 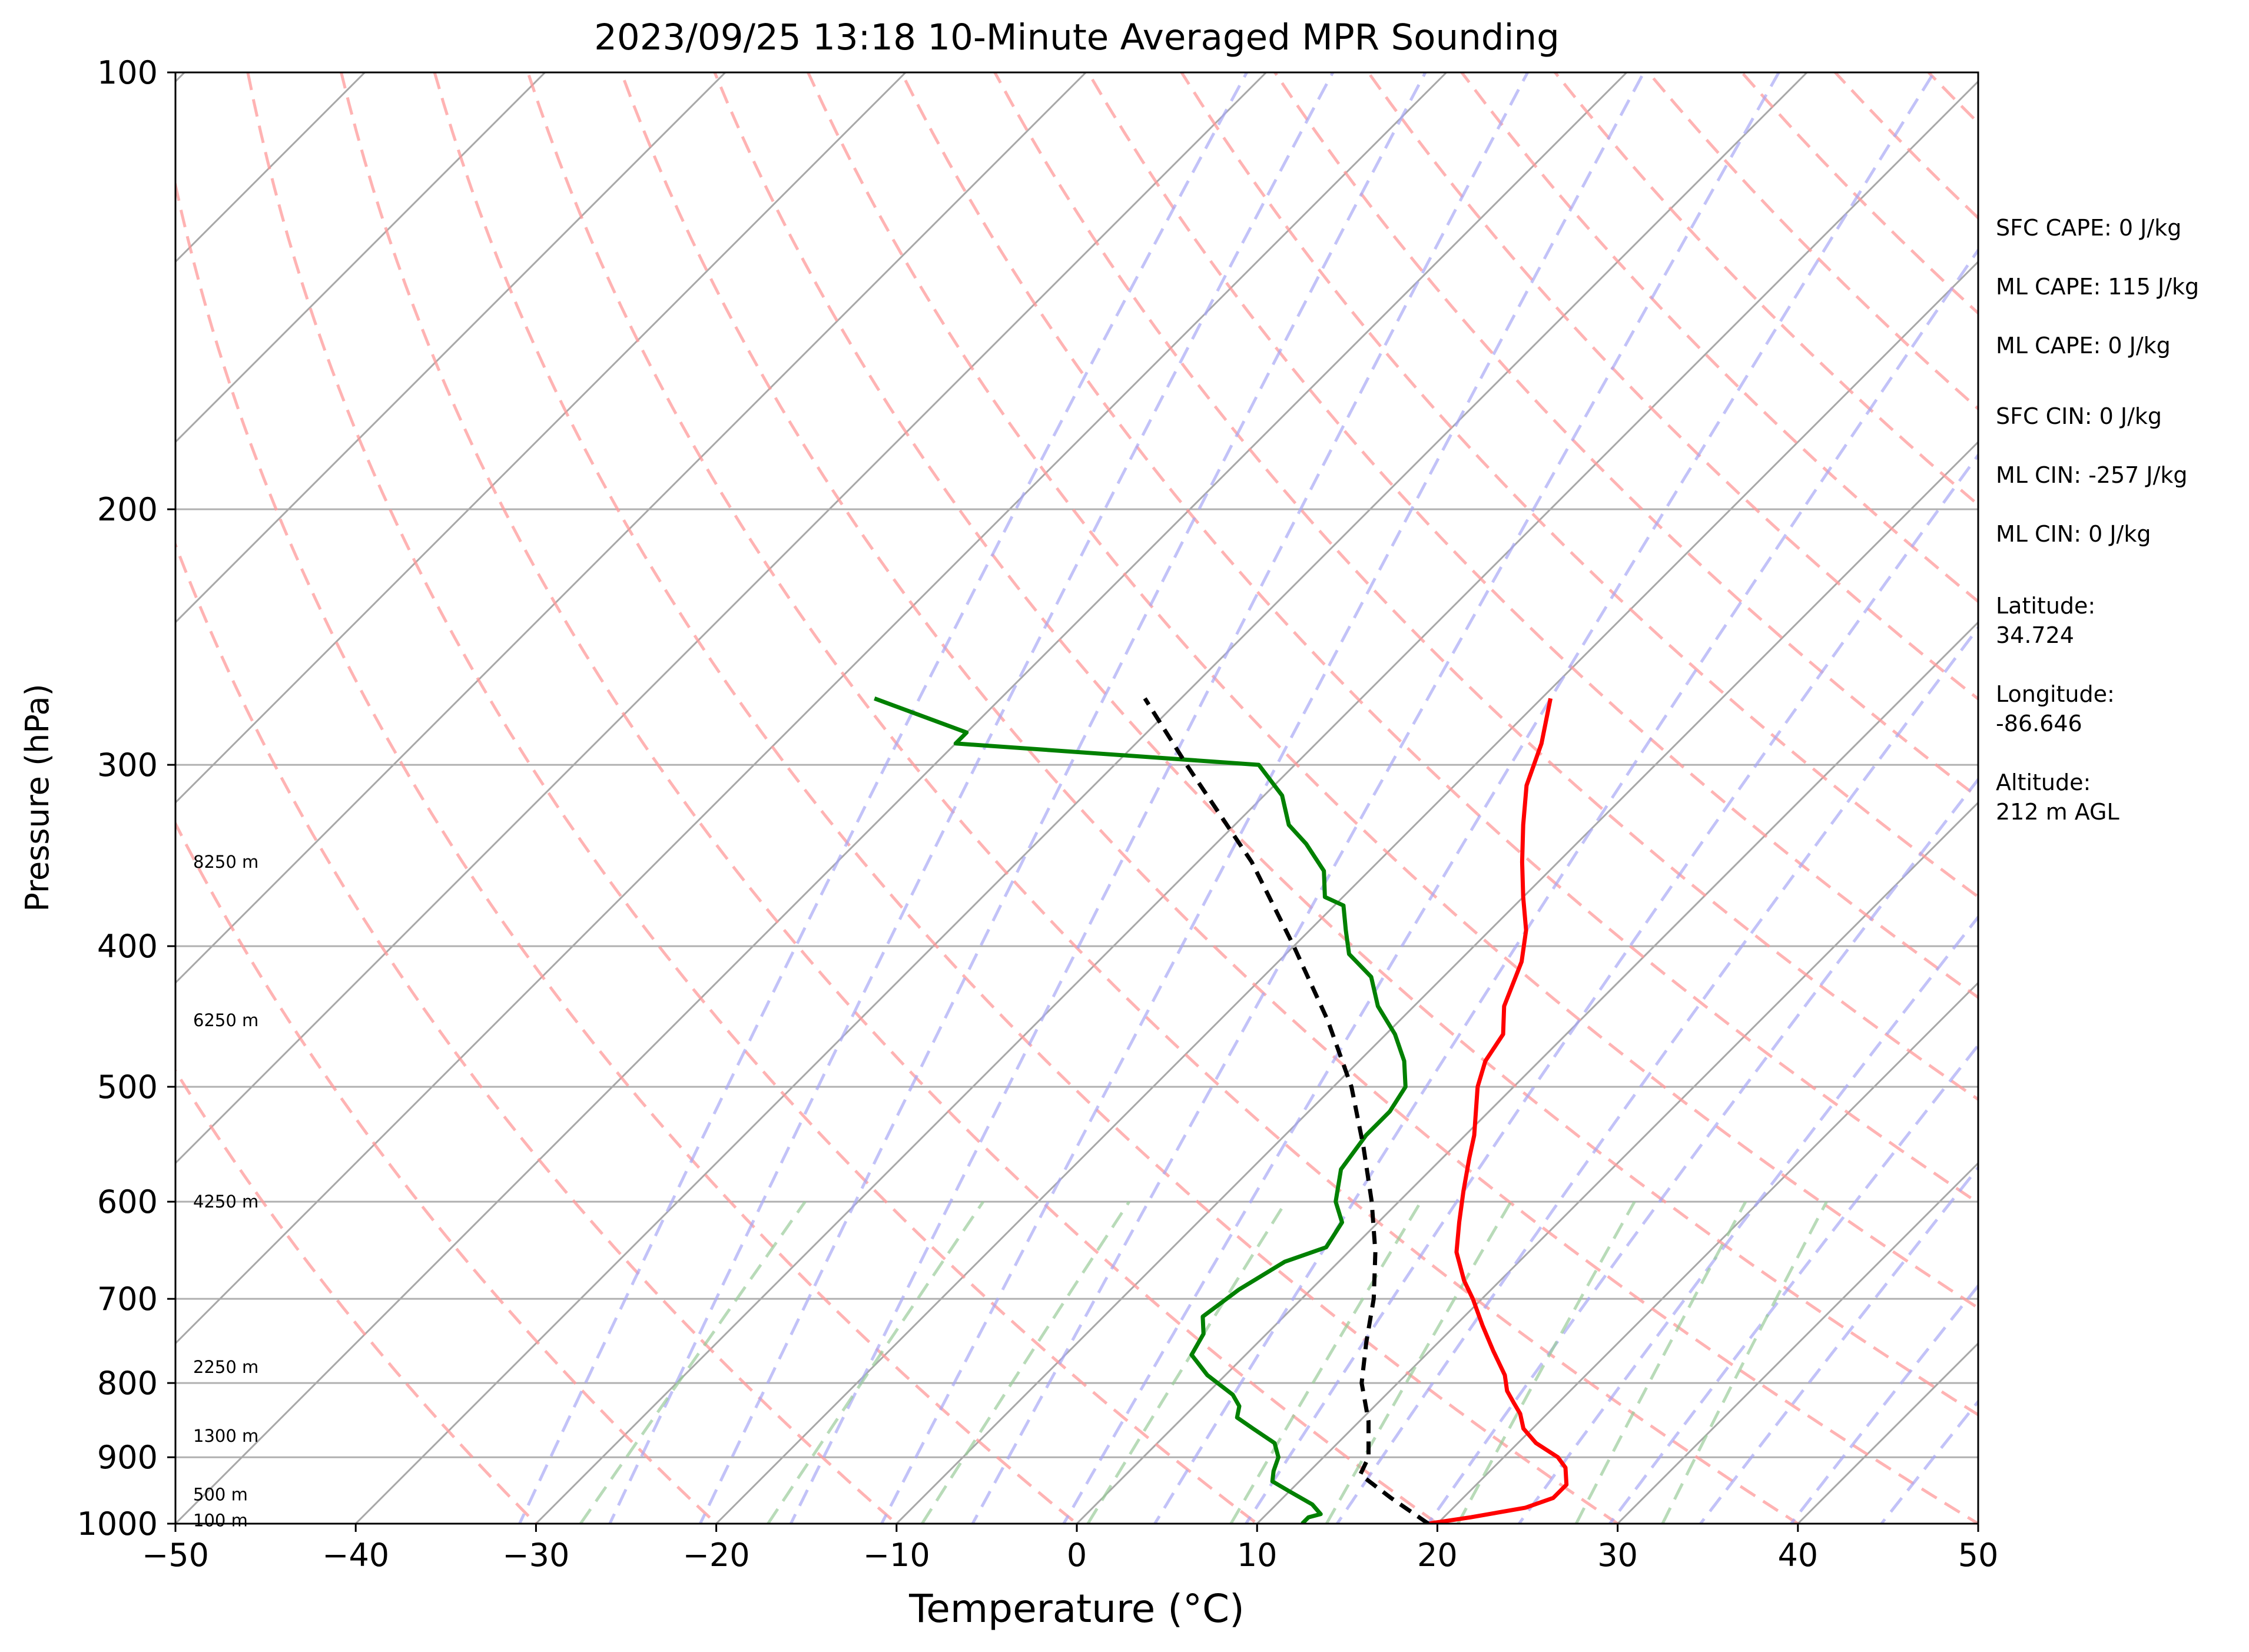 I want to click on x-axis-label: Temperature (°C), so click(x=1076, y=1608).